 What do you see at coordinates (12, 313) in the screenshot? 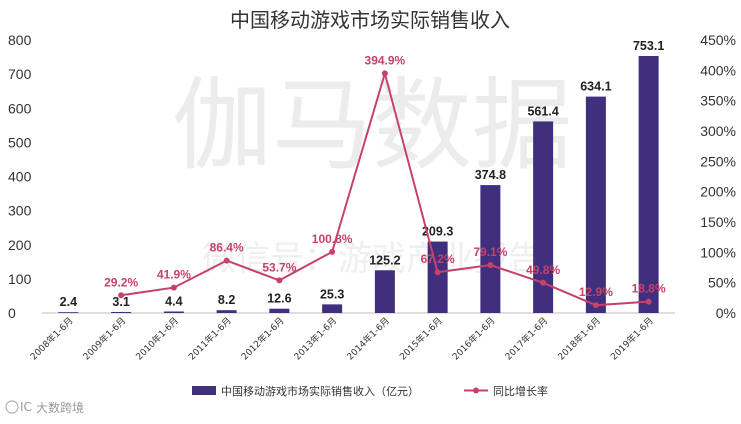
I see `y-left-tick-label: 0` at bounding box center [12, 313].